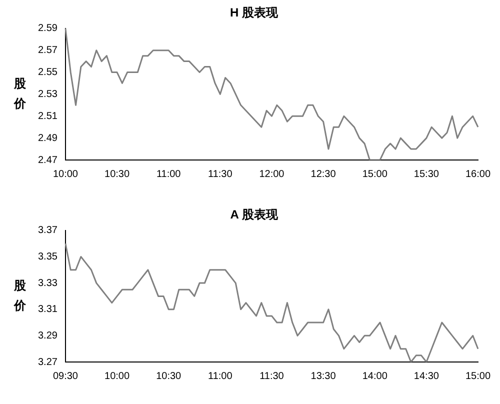  What do you see at coordinates (48, 230) in the screenshot?
I see `y-tick-label: 3.37` at bounding box center [48, 230].